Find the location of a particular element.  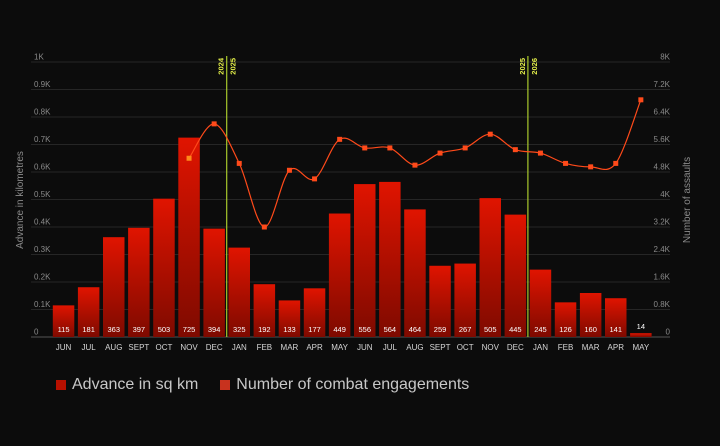

bar-value-label: 725 is located at coordinates (189, 329).